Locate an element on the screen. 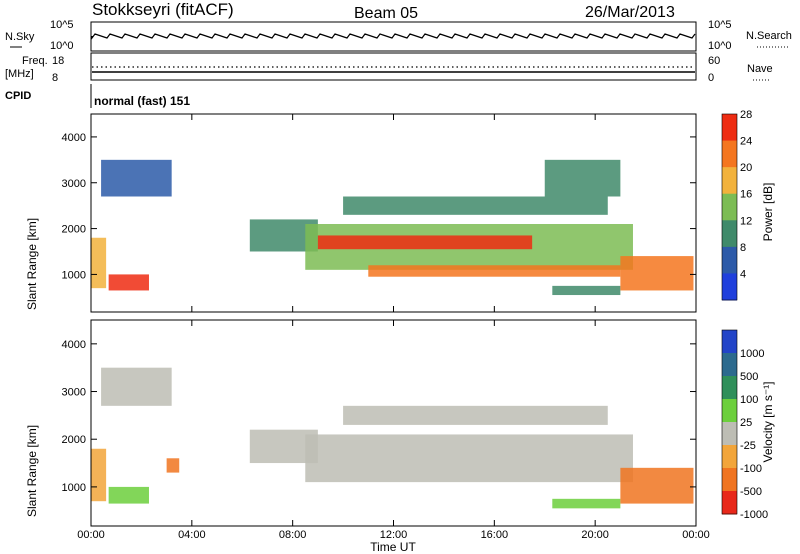 The image size is (800, 554). nave-tick-bottom: 0 is located at coordinates (711, 78).